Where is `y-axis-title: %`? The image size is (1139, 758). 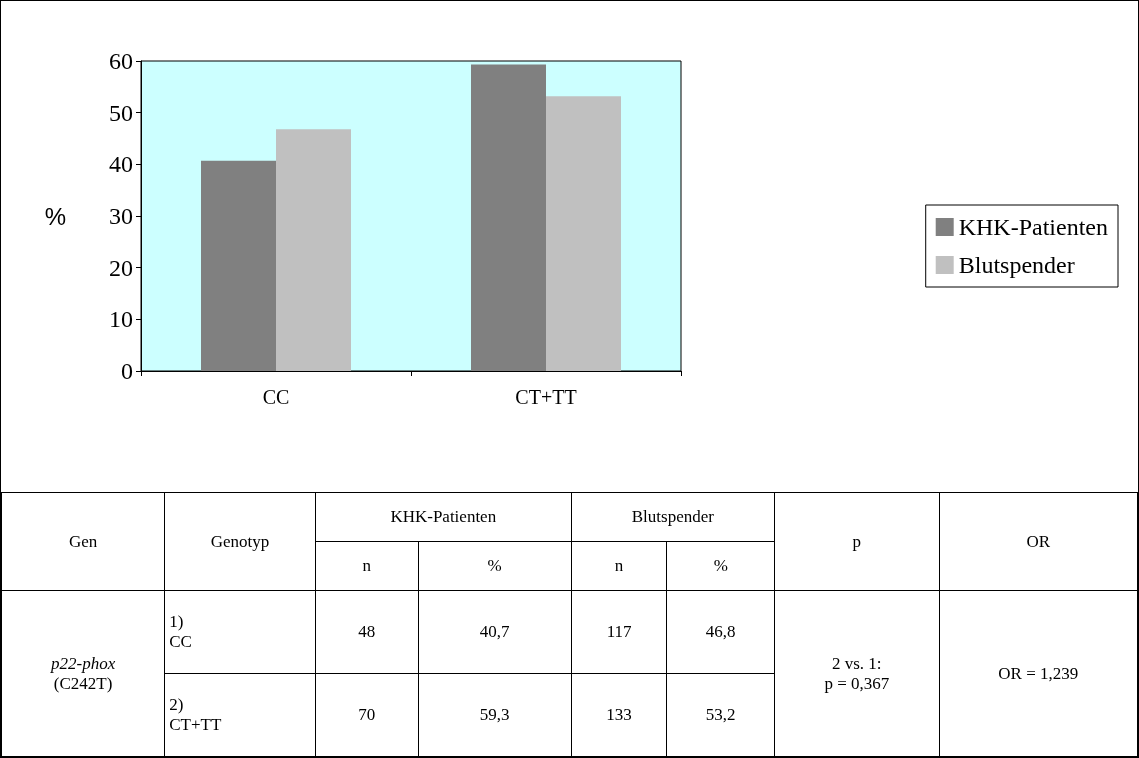 y-axis-title: % is located at coordinates (55, 216).